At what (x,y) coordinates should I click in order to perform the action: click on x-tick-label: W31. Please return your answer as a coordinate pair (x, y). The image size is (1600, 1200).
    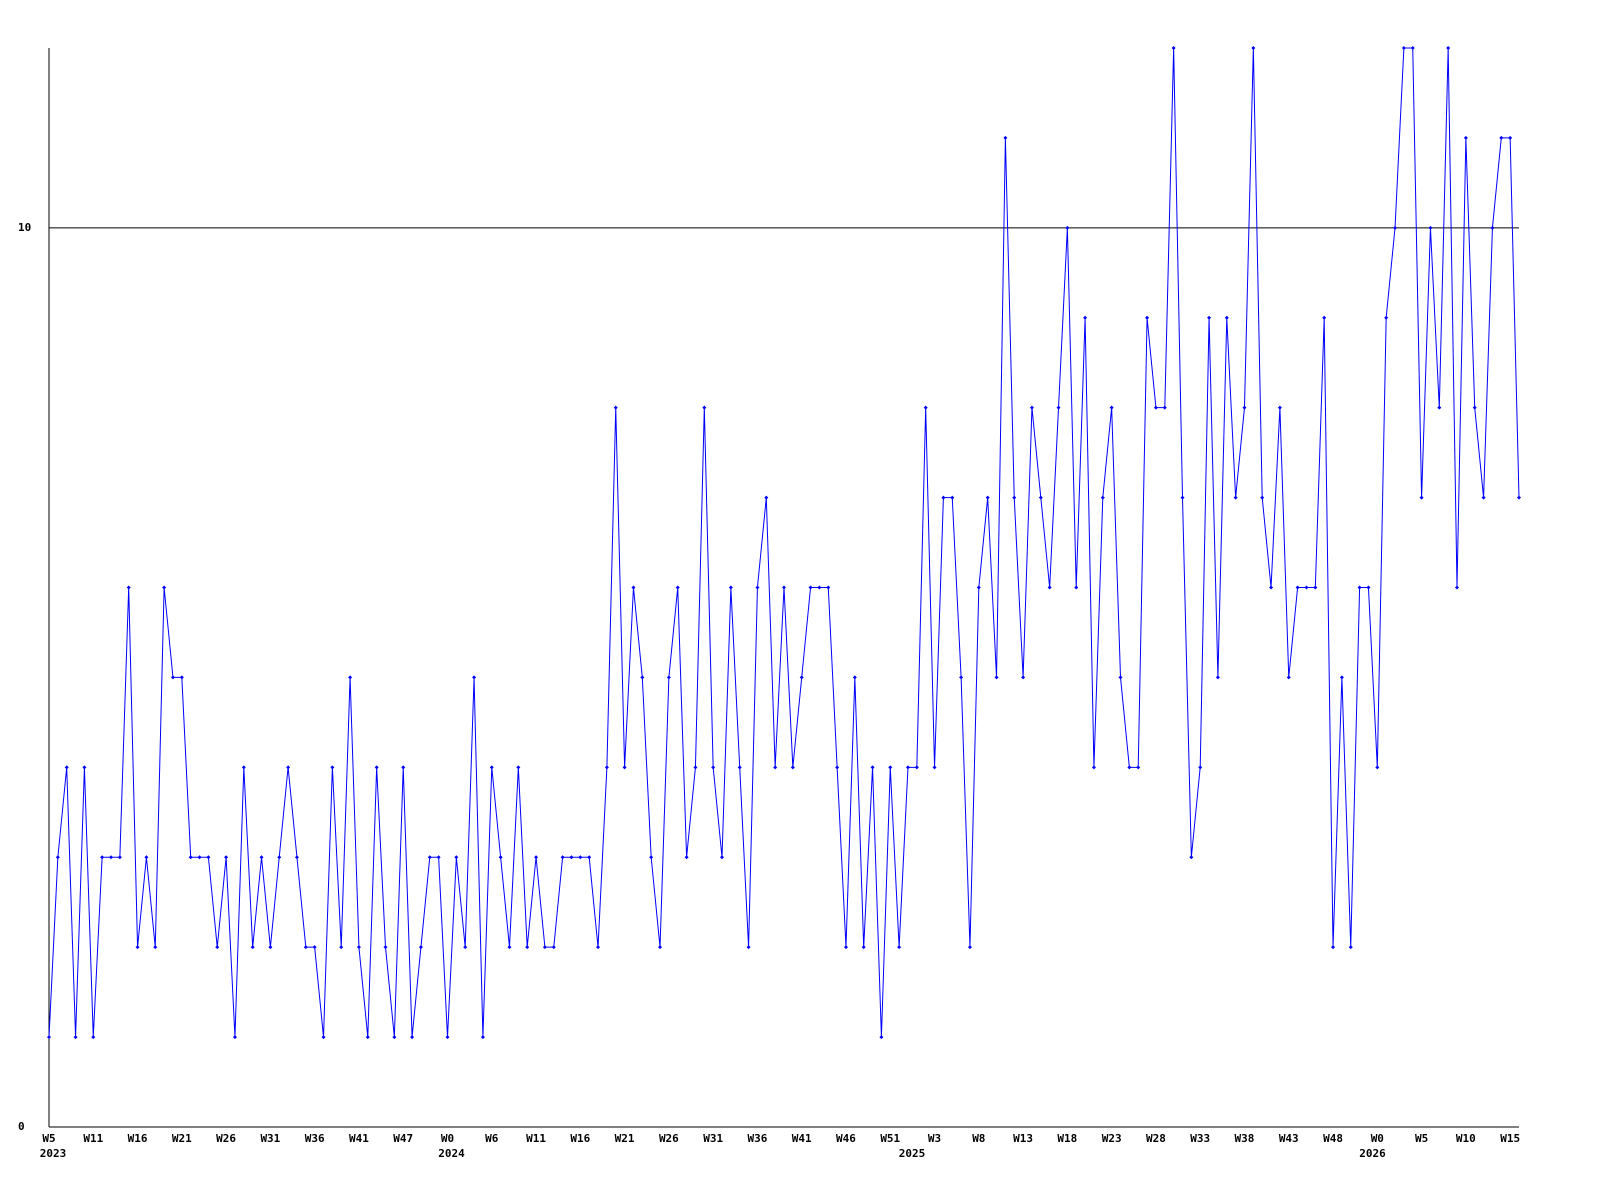
    Looking at the image, I should click on (713, 1138).